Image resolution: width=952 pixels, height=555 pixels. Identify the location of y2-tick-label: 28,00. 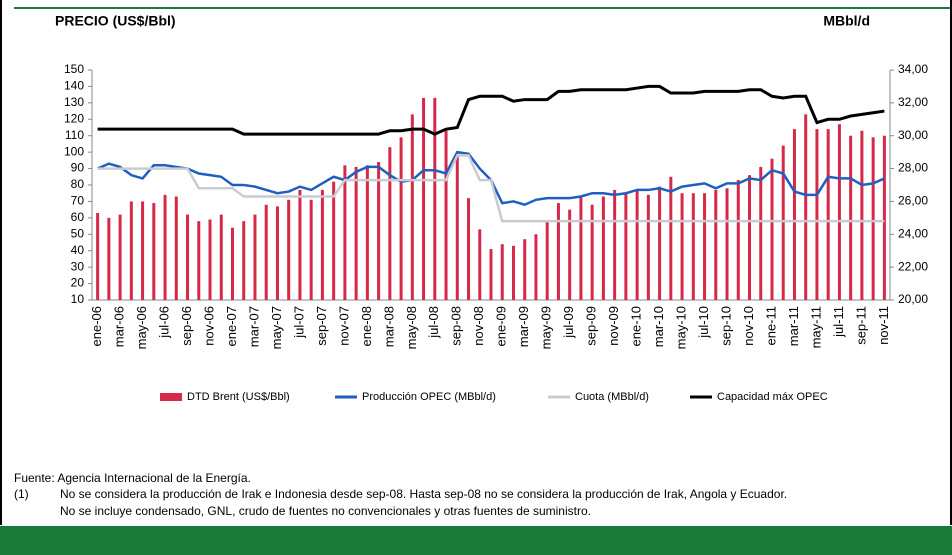
(913, 168).